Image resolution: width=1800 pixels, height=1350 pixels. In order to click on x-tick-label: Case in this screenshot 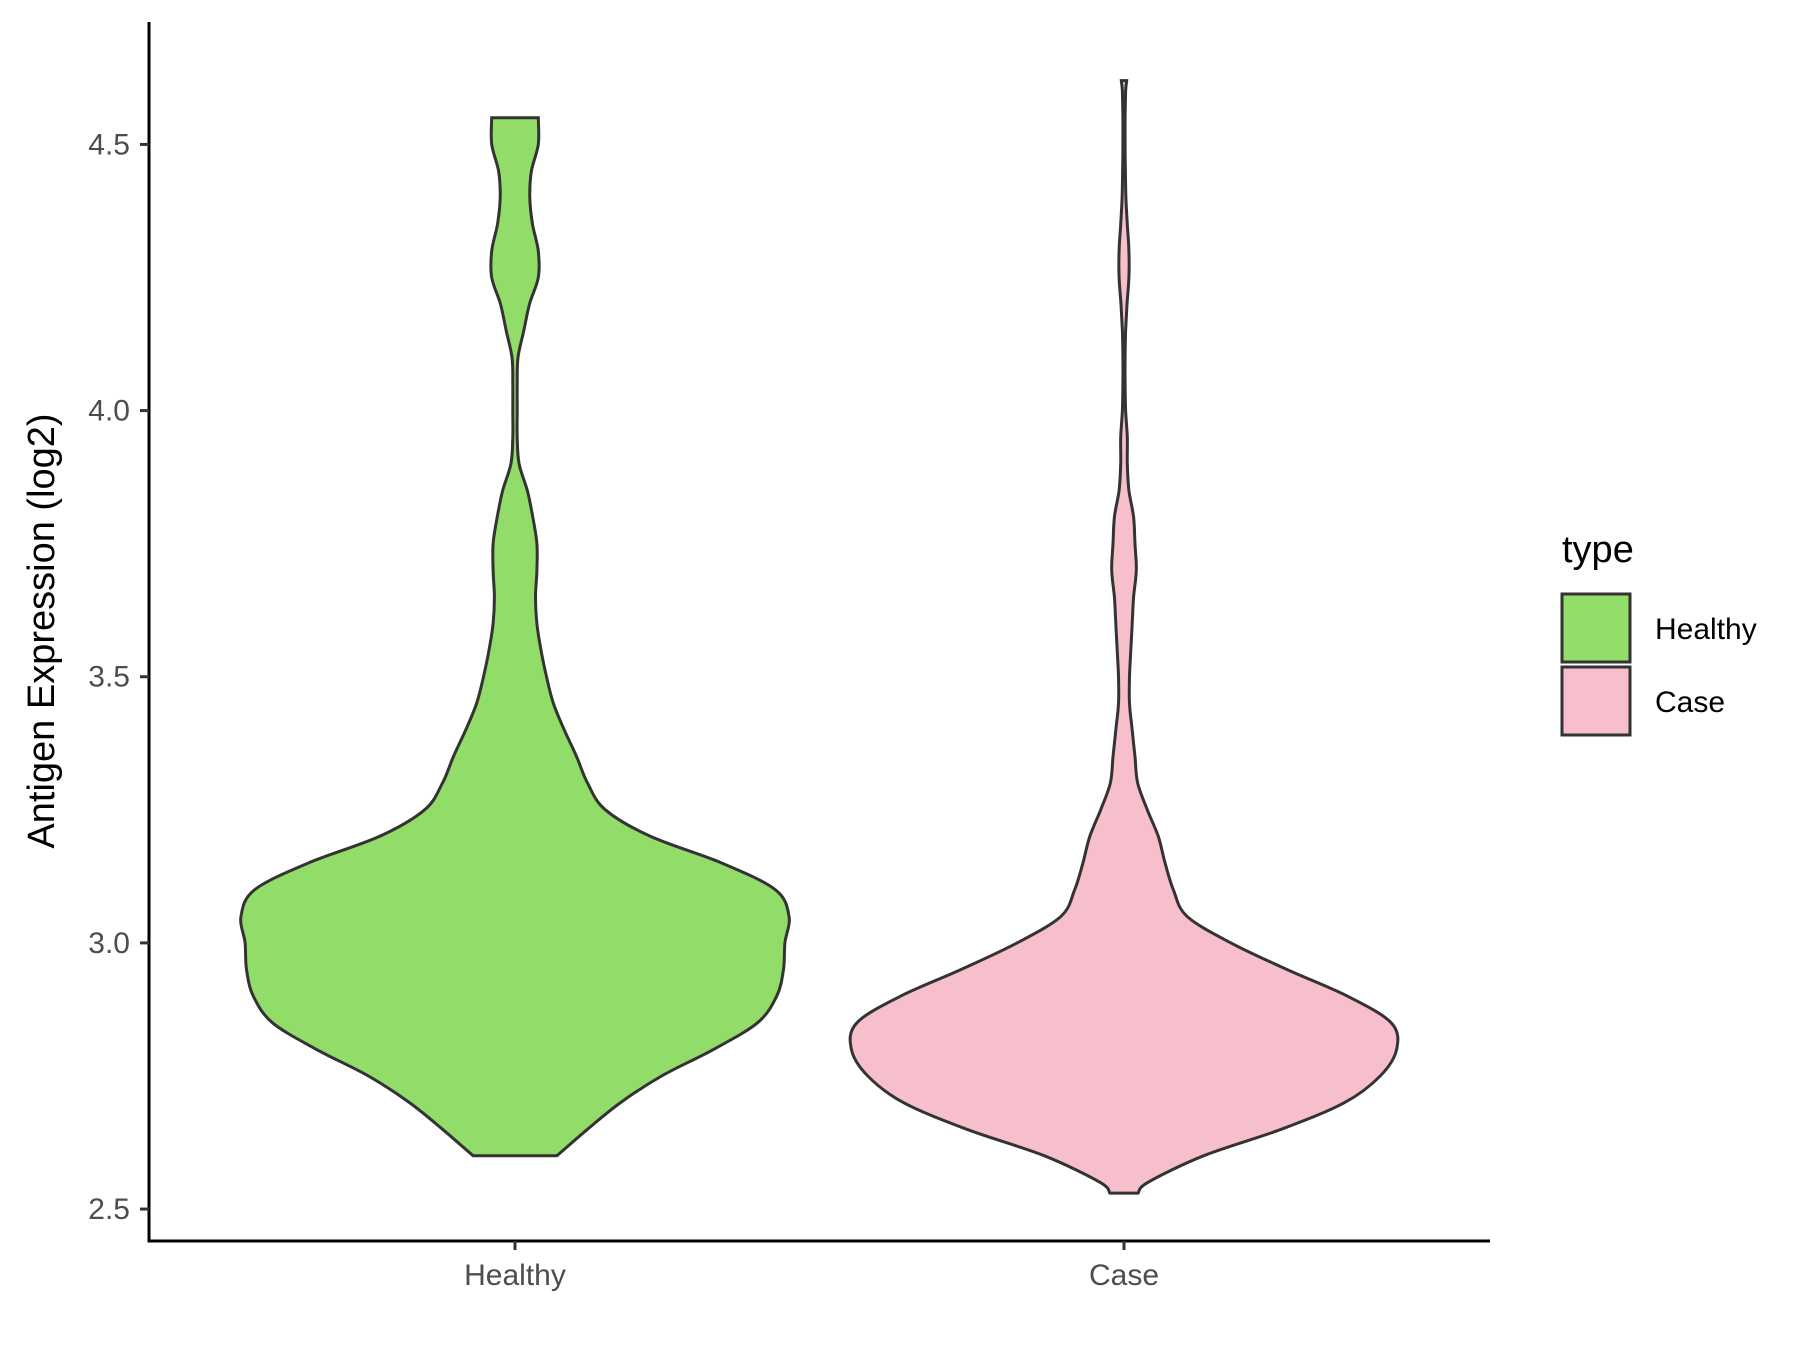, I will do `click(1124, 1275)`.